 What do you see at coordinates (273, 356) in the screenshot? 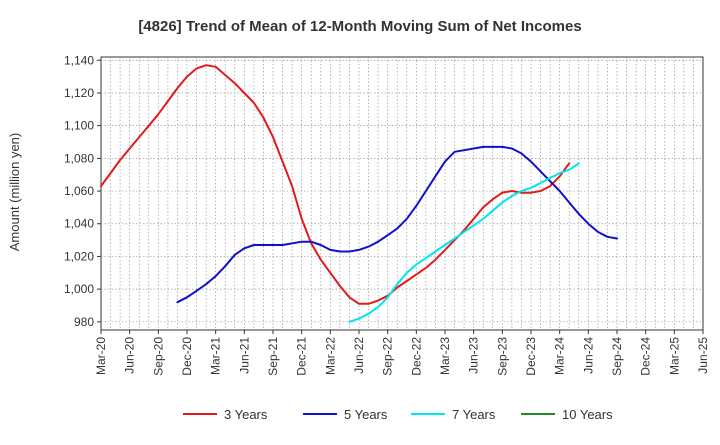
I see `x-tick-label: Sep-21` at bounding box center [273, 356].